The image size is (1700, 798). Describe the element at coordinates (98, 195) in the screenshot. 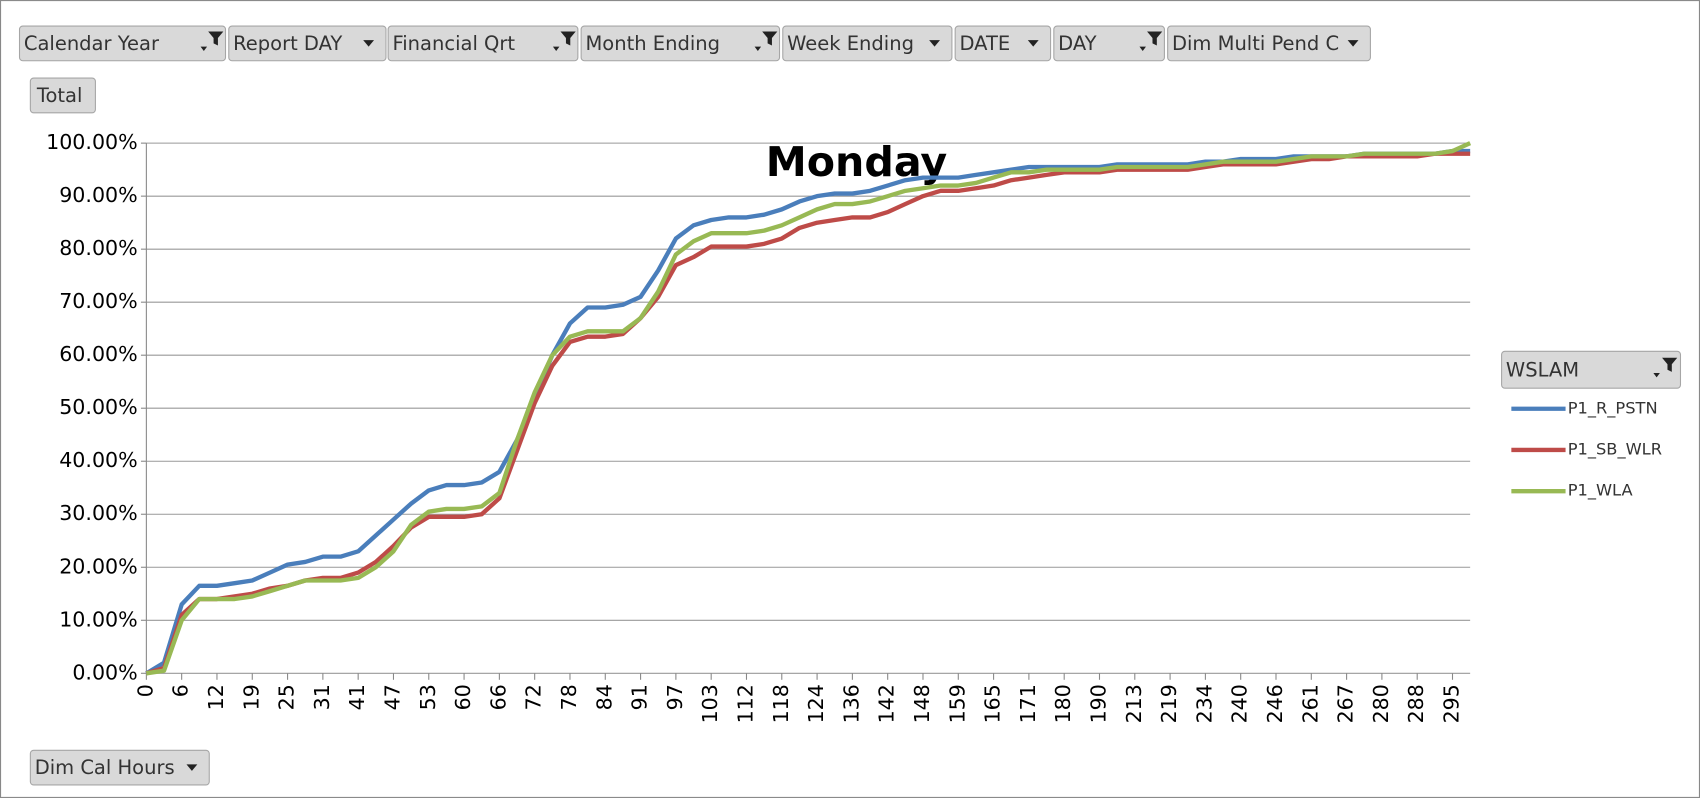

I see `y-tick-label: 90.00%` at that location.